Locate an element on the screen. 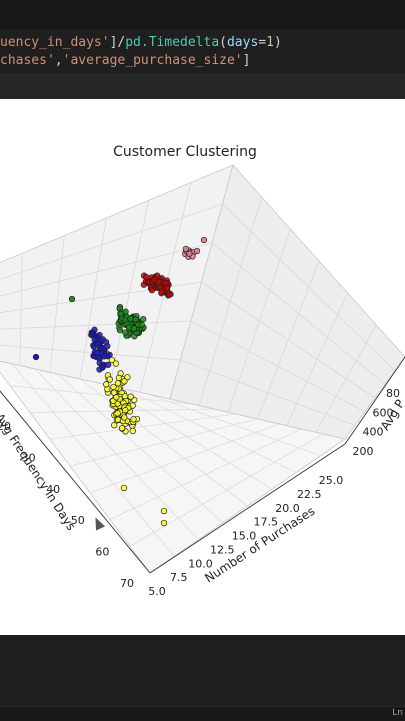 This screenshot has width=405, height=721. z-axis-line is located at coordinates (374, 400).